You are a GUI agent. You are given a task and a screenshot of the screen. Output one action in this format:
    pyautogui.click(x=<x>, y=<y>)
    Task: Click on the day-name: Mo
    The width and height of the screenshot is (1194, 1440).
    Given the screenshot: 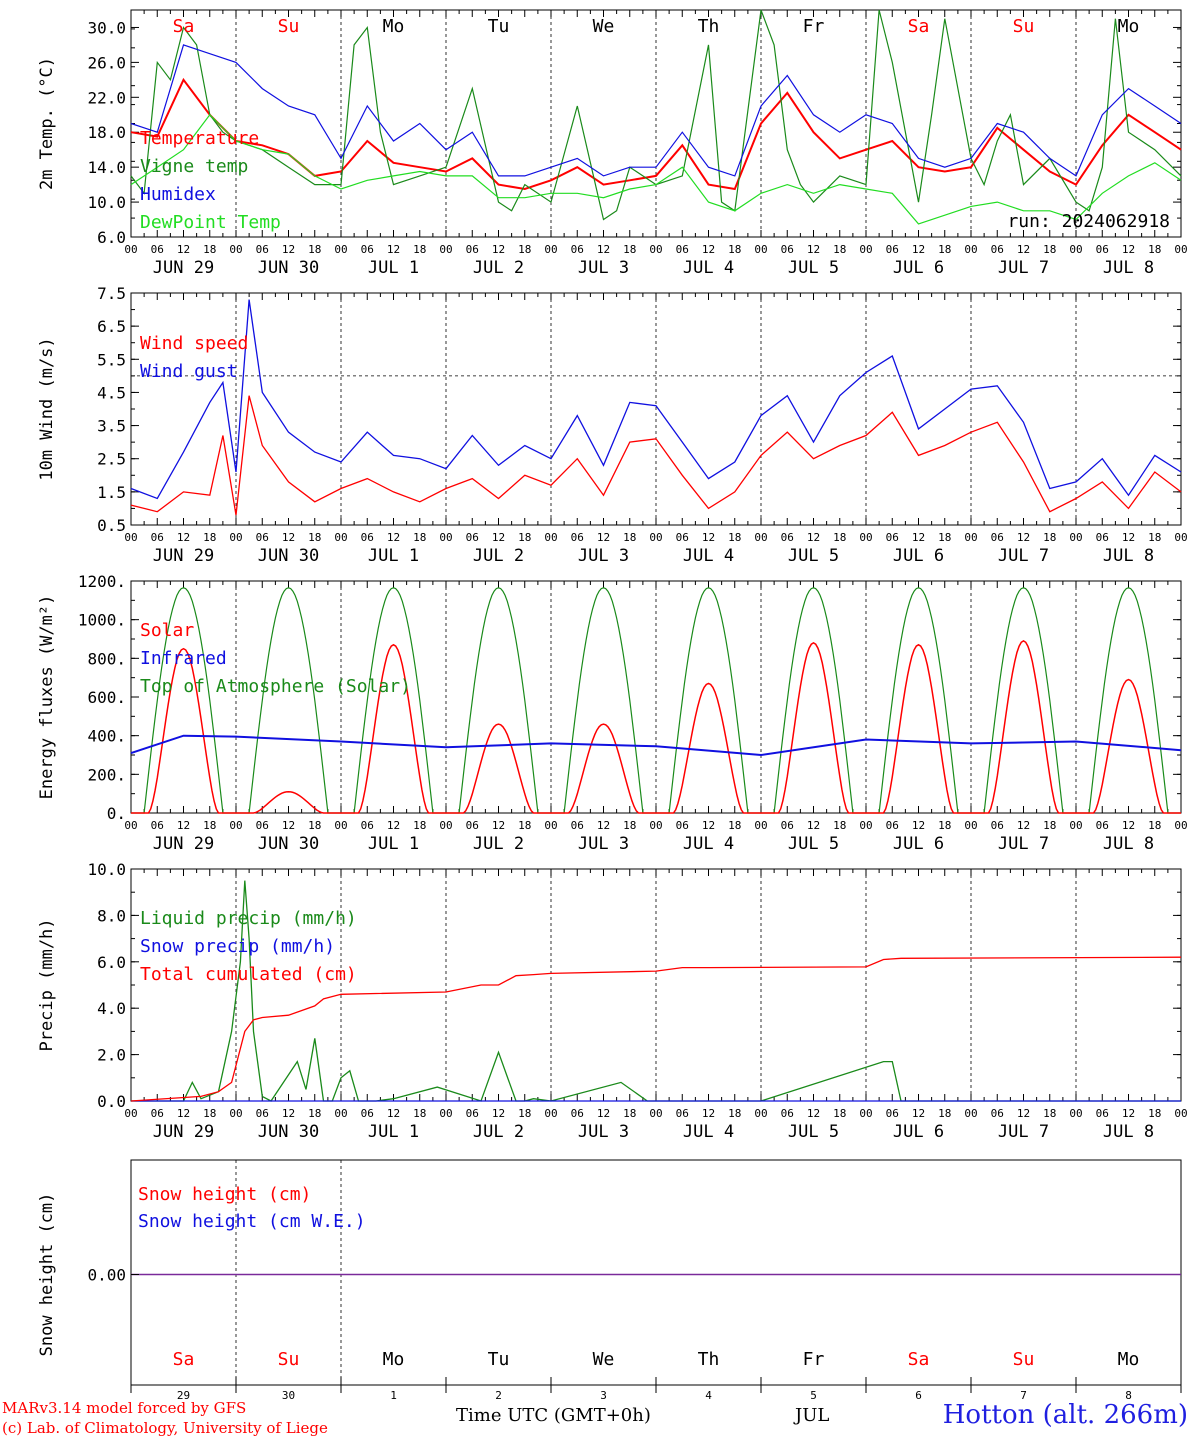 What is the action you would take?
    pyautogui.click(x=1129, y=1359)
    